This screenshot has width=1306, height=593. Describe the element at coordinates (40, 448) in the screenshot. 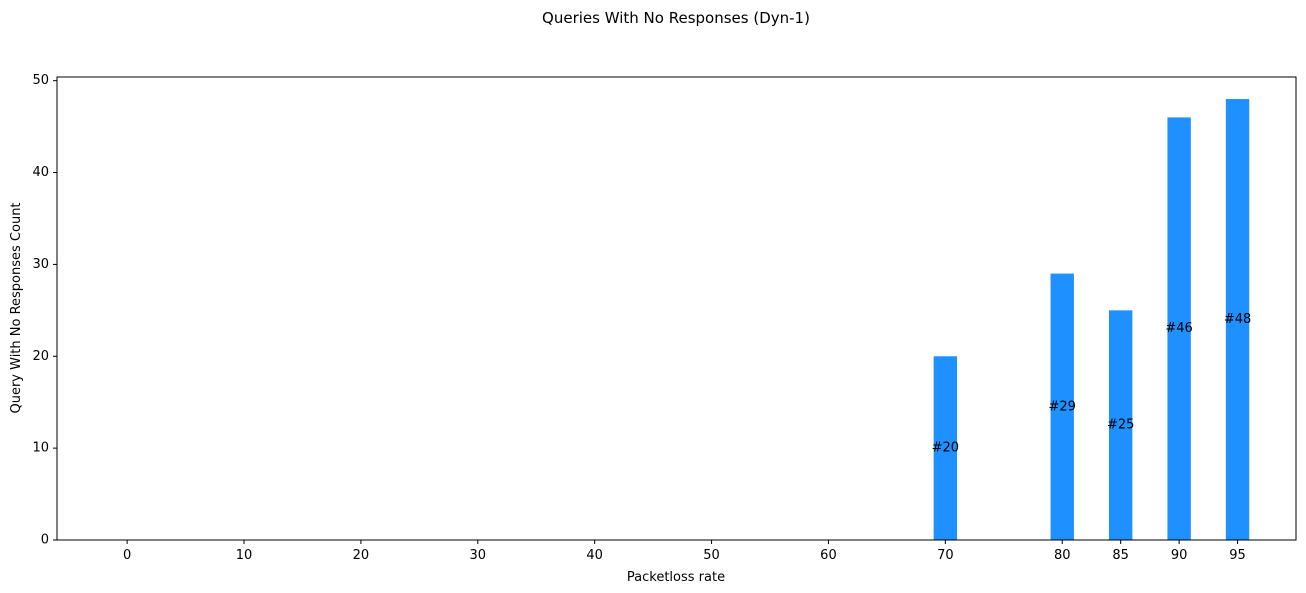

I see `y-tick-label: 10` at that location.